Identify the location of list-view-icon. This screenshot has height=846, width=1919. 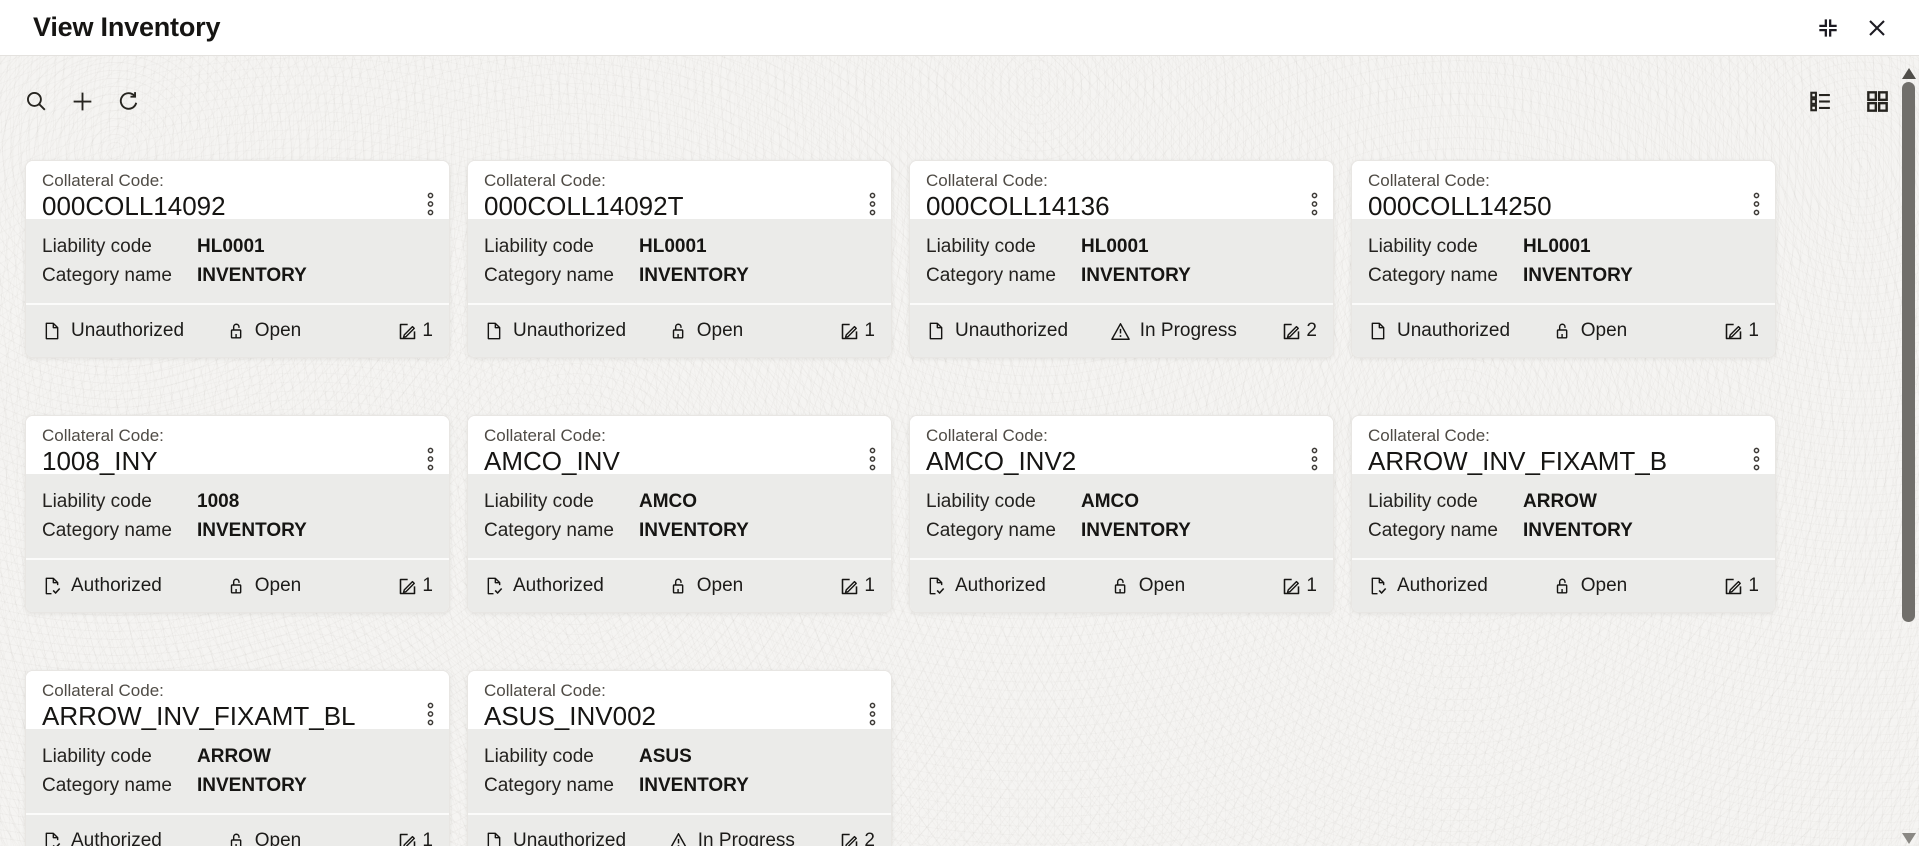
(1820, 101).